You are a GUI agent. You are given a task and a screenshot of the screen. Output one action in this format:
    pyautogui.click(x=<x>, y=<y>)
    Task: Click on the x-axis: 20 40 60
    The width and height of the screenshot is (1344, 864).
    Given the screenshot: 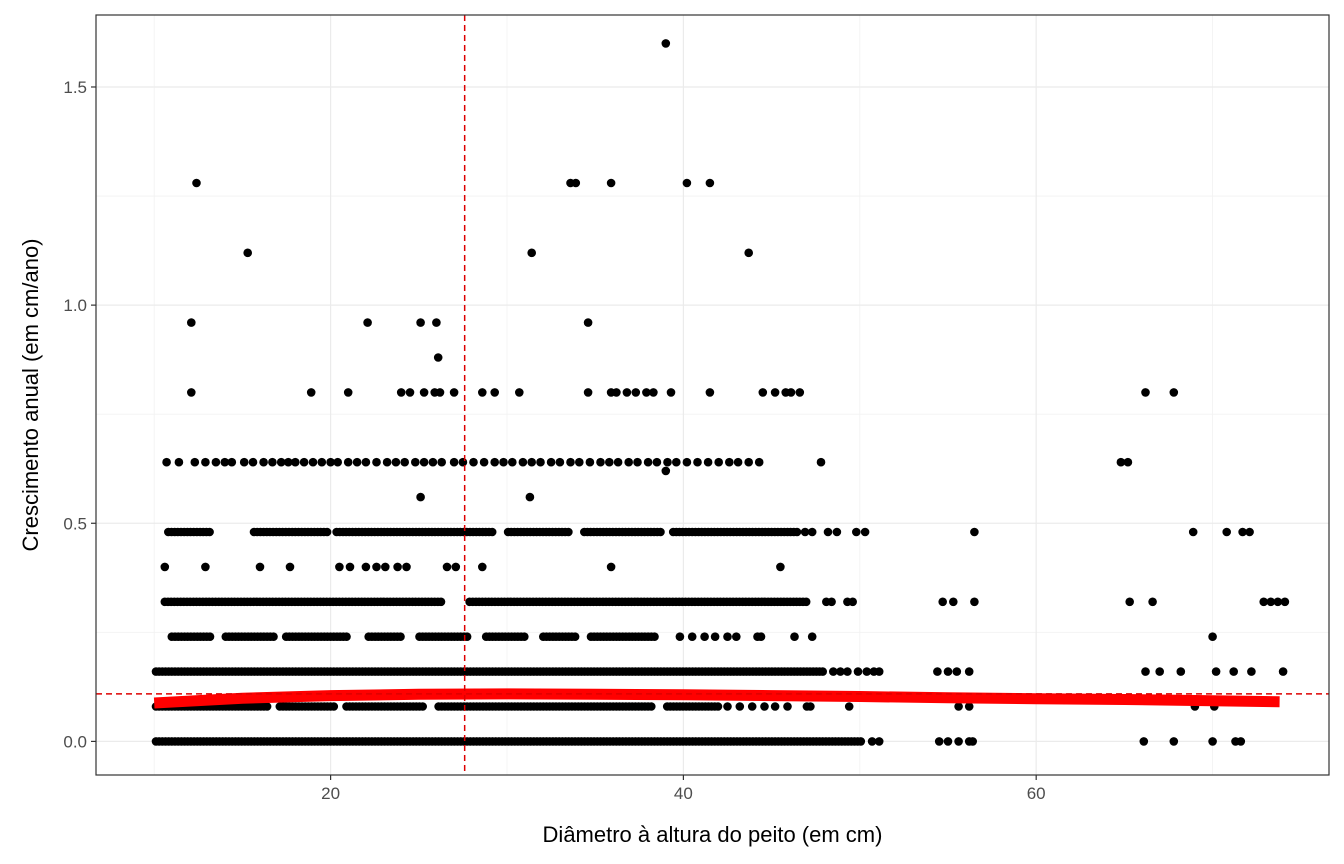 What is the action you would take?
    pyautogui.click(x=683, y=789)
    